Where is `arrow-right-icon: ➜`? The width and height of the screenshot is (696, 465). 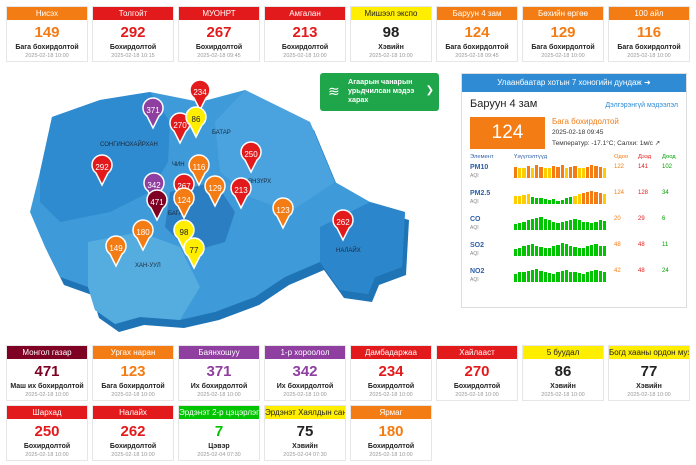
arrow-right-icon: ➜ is located at coordinates (647, 82).